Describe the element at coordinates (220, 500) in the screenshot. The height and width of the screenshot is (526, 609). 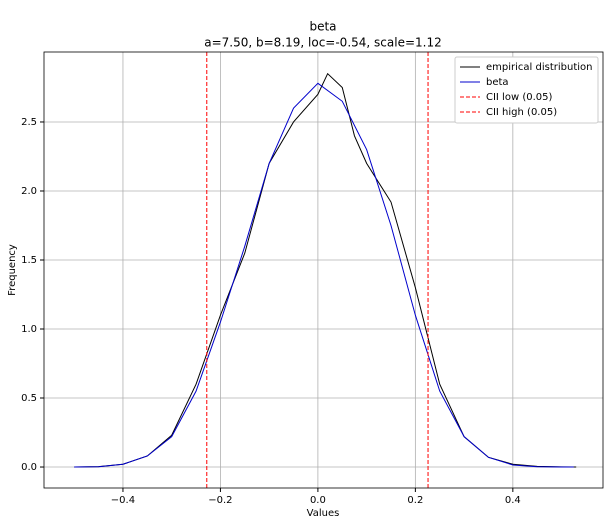
I see `x-tick-label: −0.2` at that location.